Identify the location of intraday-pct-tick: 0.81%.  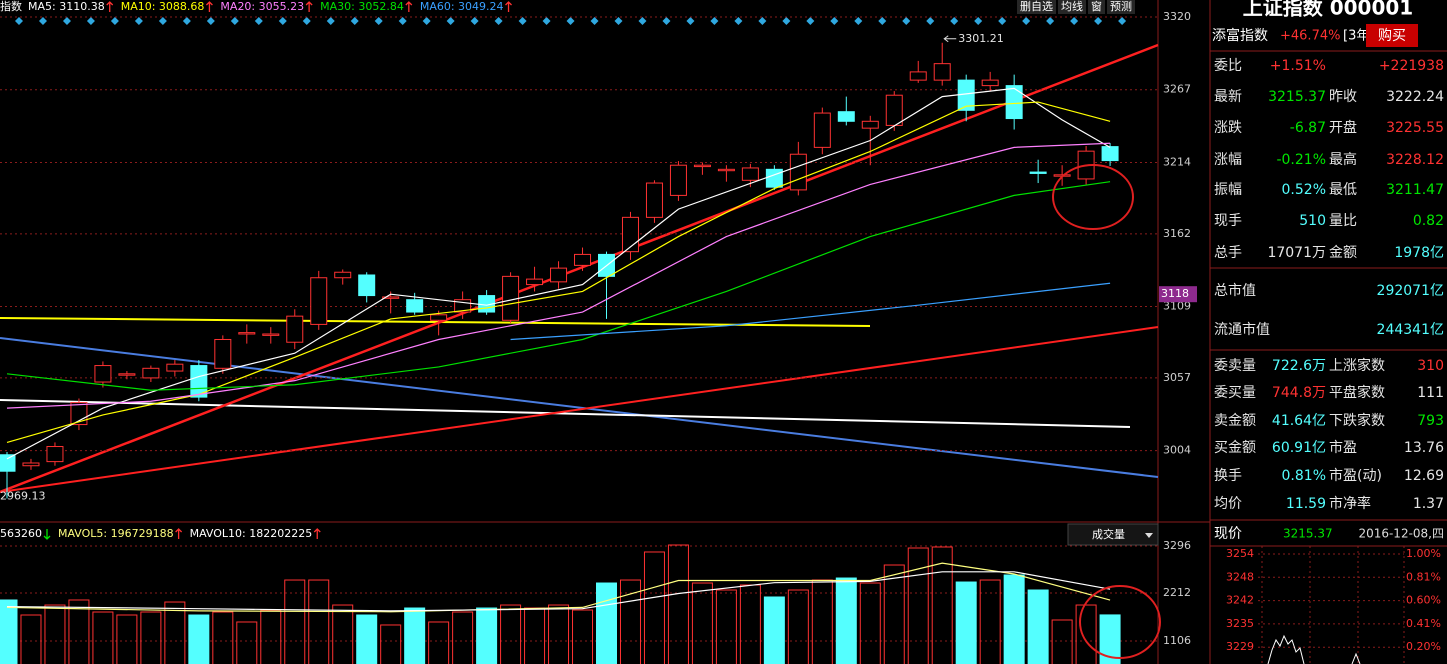
(1423, 576).